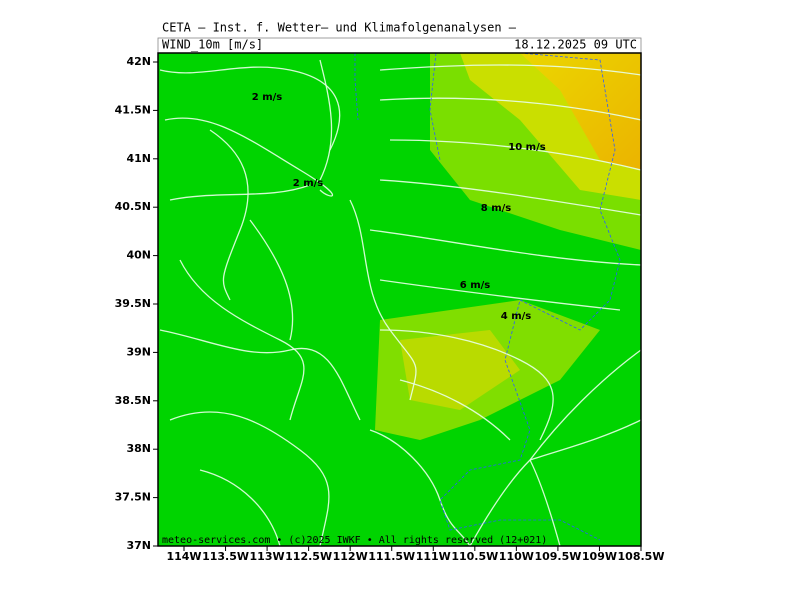  What do you see at coordinates (138, 255) in the screenshot?
I see `lat-label: 40N` at bounding box center [138, 255].